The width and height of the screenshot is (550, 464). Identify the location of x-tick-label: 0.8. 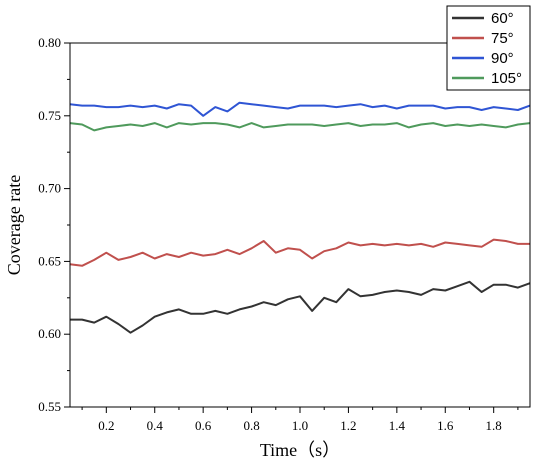
(251, 425).